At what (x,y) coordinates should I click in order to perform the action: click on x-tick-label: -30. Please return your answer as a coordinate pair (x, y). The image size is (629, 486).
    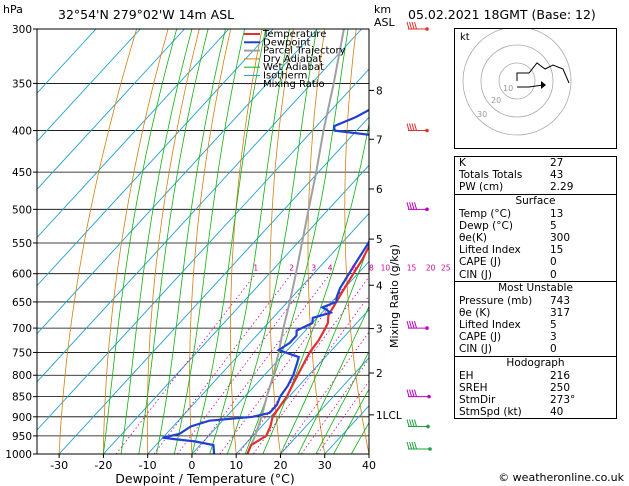
    Looking at the image, I should click on (59, 465).